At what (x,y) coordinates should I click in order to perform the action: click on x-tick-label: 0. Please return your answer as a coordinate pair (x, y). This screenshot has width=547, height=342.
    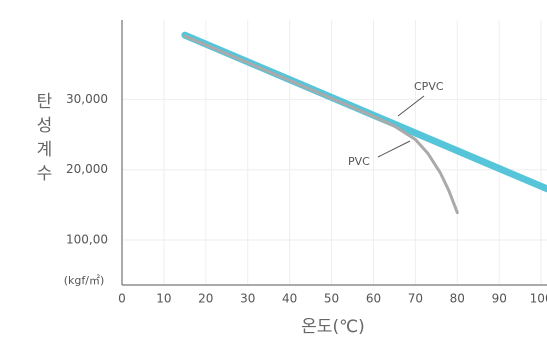
    Looking at the image, I should click on (122, 299).